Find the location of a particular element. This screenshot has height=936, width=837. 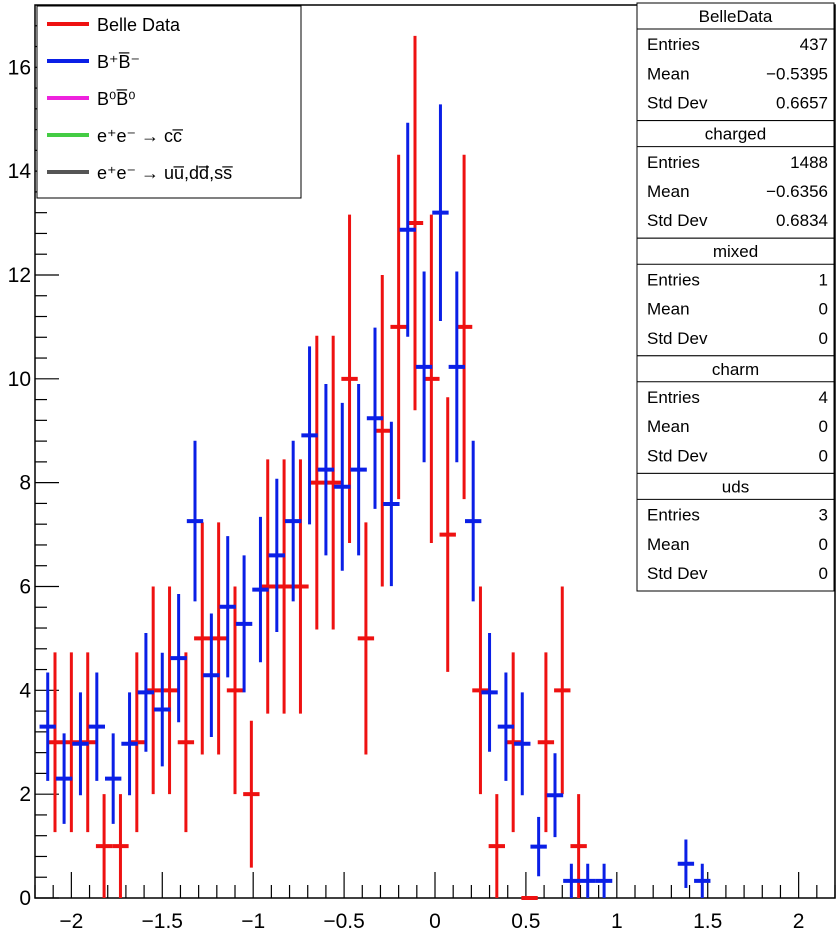

stats-row-value: 3 is located at coordinates (823, 515).